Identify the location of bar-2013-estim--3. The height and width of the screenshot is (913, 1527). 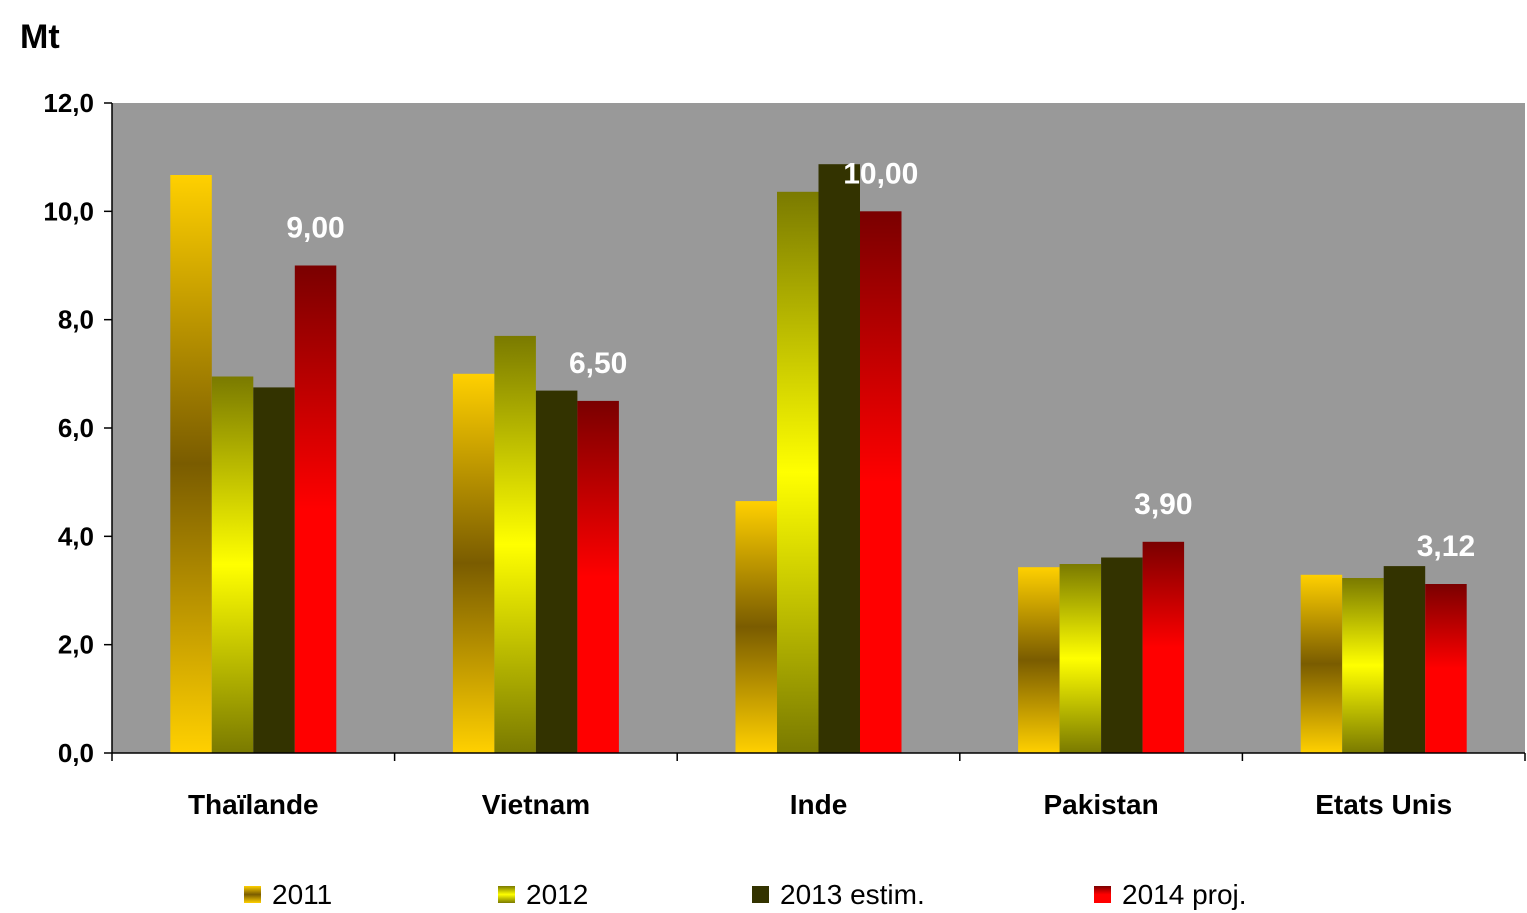
(1122, 655).